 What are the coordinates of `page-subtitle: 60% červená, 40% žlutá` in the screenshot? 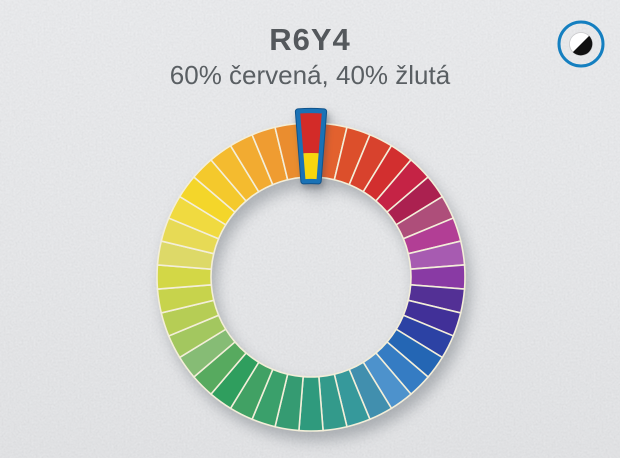 It's located at (310, 74).